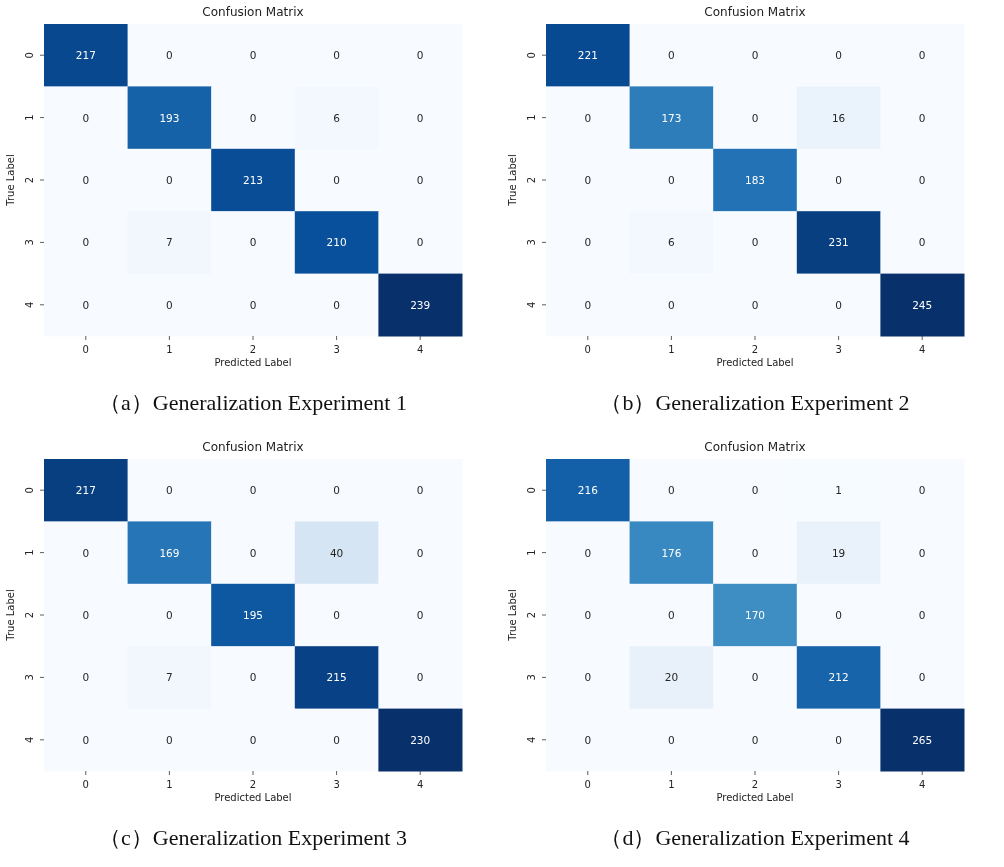  I want to click on data-label: 195, so click(253, 615).